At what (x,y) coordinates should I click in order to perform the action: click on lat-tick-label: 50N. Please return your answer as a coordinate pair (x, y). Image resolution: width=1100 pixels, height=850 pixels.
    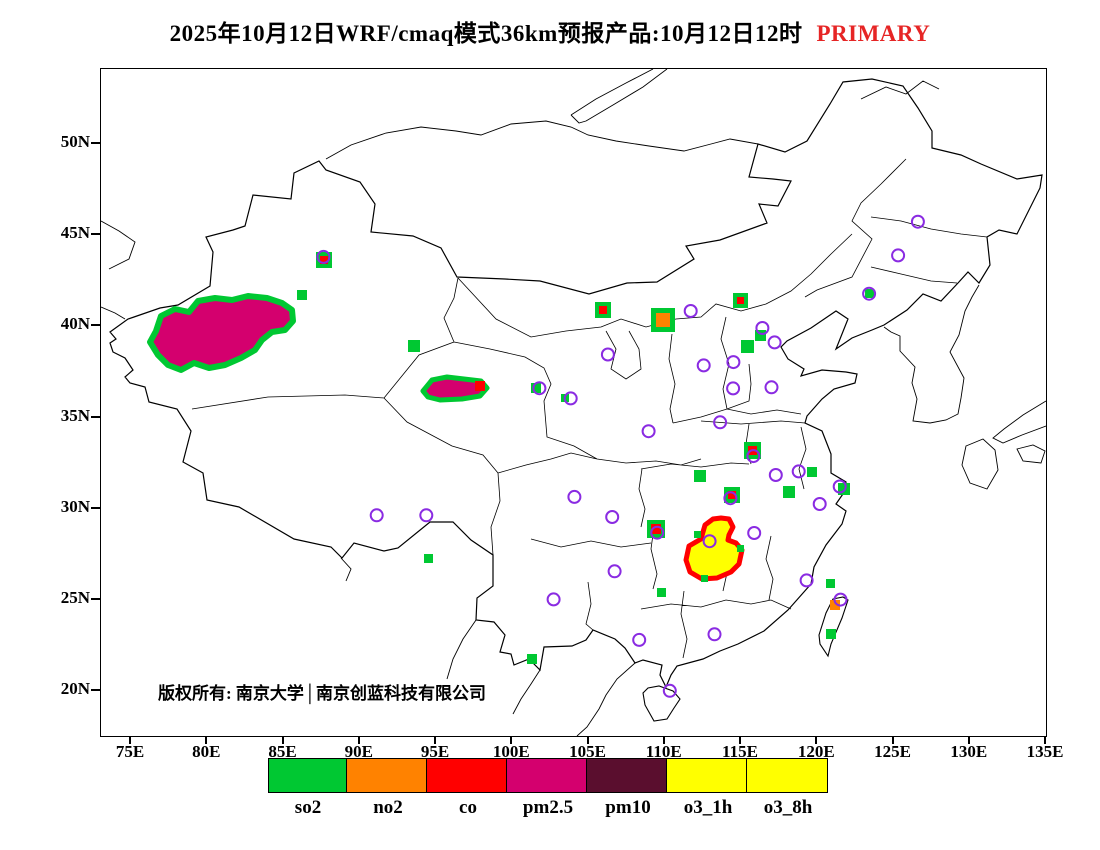
    Looking at the image, I should click on (75, 141).